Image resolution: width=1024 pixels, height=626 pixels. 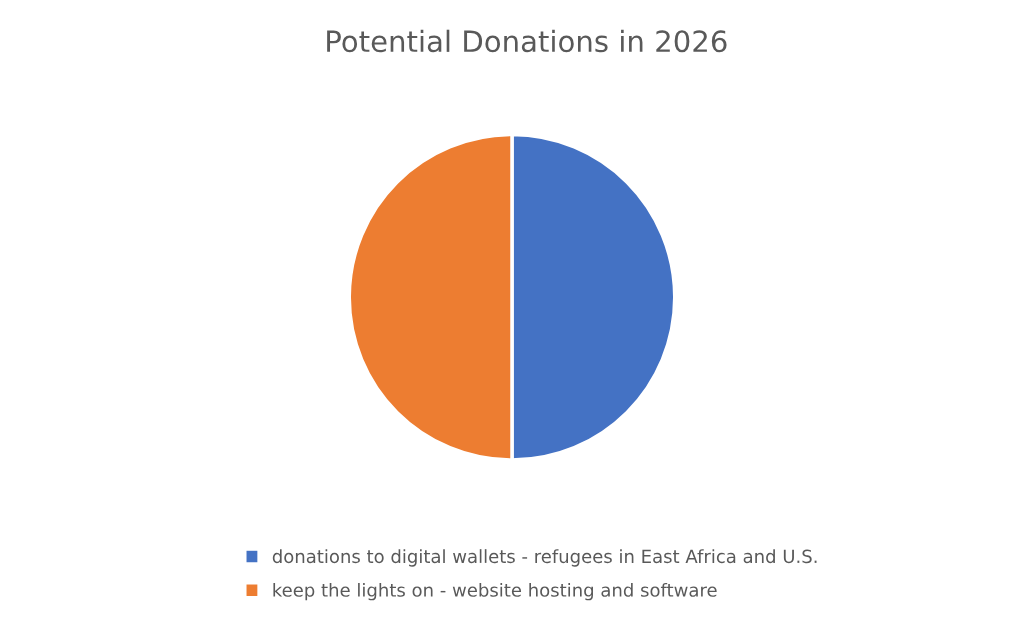 I want to click on legend-label: donations to digital wallets - refugees in East Africa and U.S., so click(x=544, y=558).